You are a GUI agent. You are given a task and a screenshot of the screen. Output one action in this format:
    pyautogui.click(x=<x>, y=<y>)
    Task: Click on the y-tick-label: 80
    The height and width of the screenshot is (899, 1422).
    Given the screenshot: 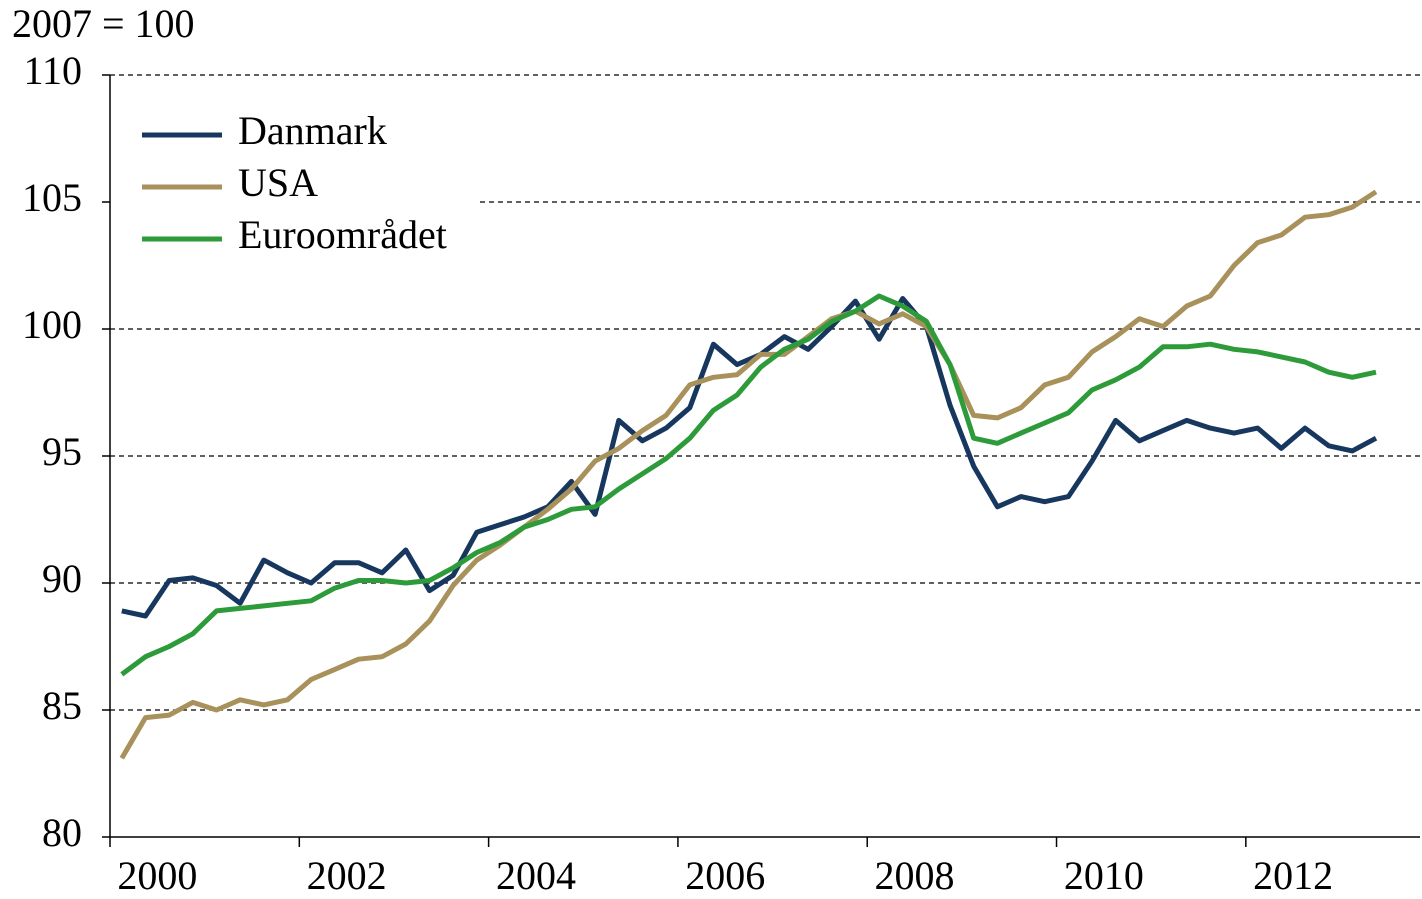 What is the action you would take?
    pyautogui.click(x=62, y=832)
    